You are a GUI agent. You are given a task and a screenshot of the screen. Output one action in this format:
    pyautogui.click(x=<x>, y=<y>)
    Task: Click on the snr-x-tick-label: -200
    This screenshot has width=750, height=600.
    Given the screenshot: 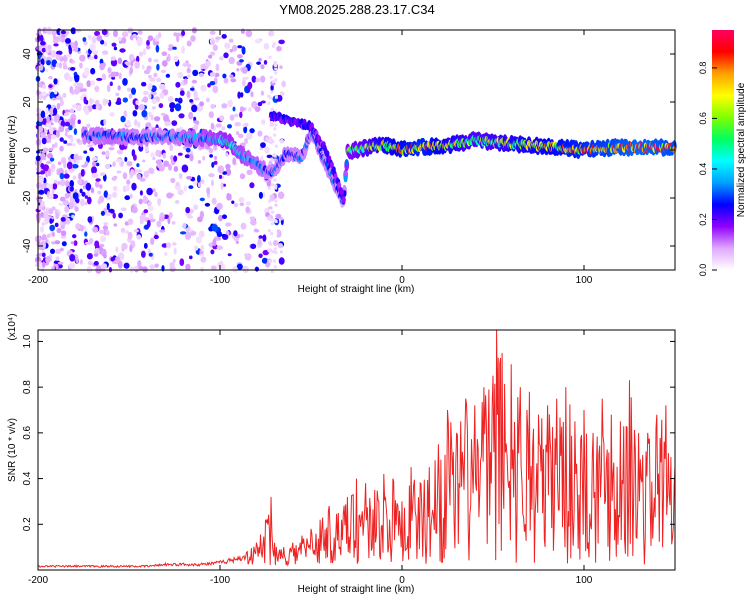 What is the action you would take?
    pyautogui.click(x=38, y=580)
    